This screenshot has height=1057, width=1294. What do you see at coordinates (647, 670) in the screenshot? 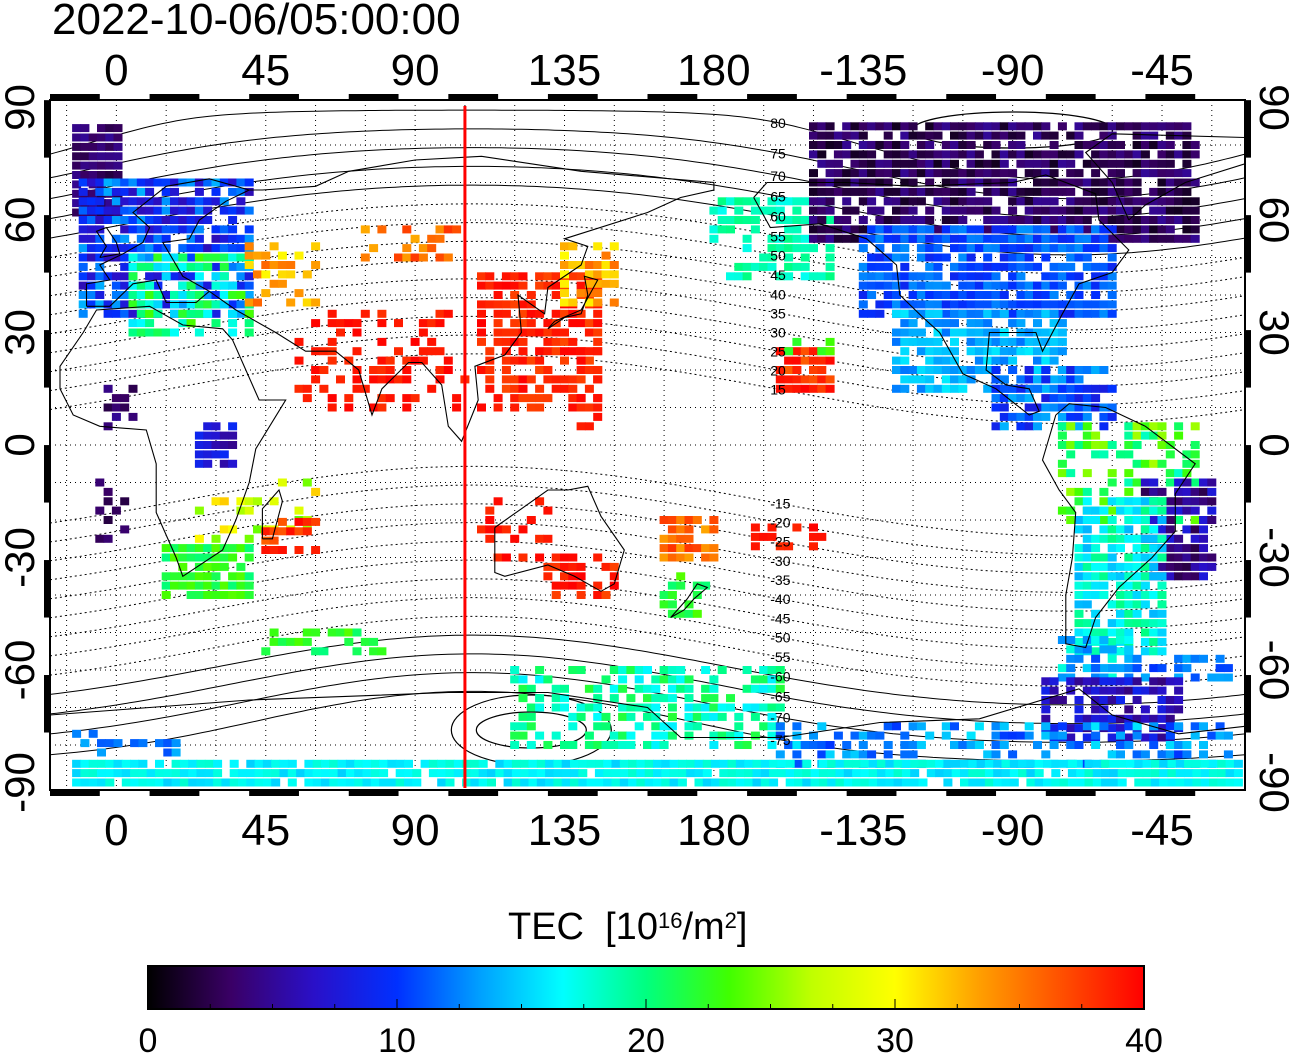
I see `contour-line` at bounding box center [647, 670].